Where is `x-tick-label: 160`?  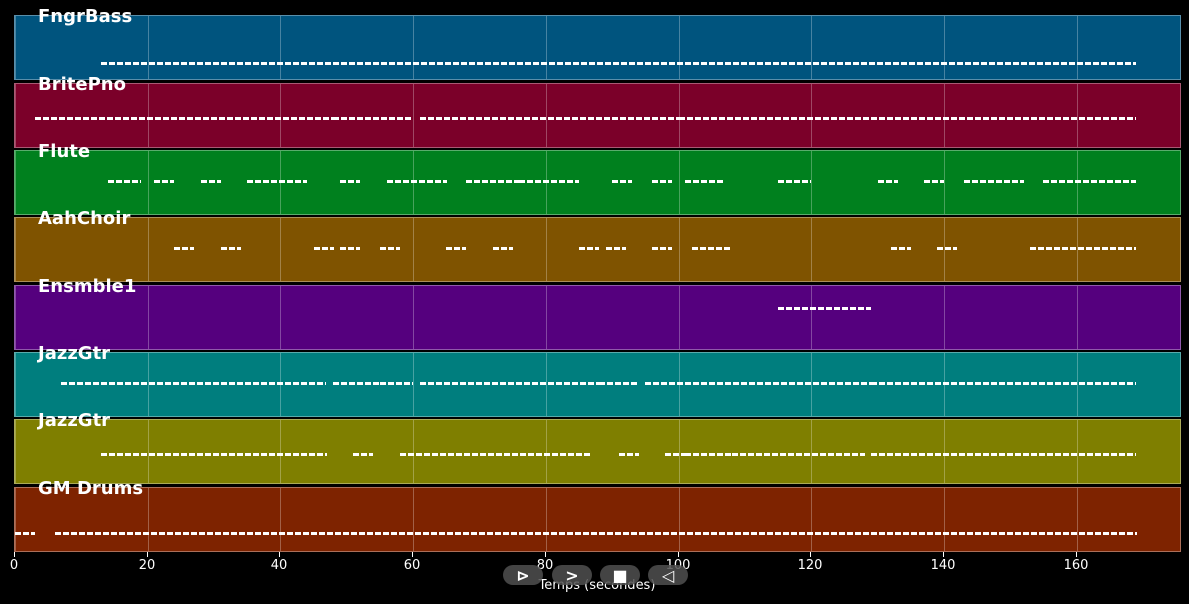 x-tick-label: 160 is located at coordinates (1076, 565).